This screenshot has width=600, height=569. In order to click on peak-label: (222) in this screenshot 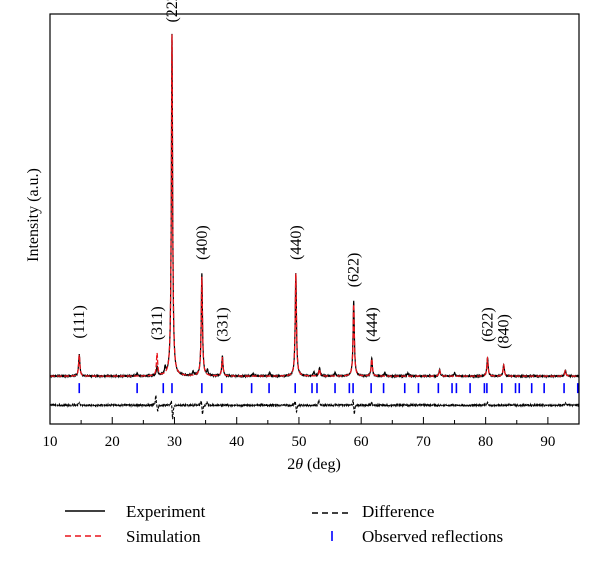, I will do `click(172, 11)`.